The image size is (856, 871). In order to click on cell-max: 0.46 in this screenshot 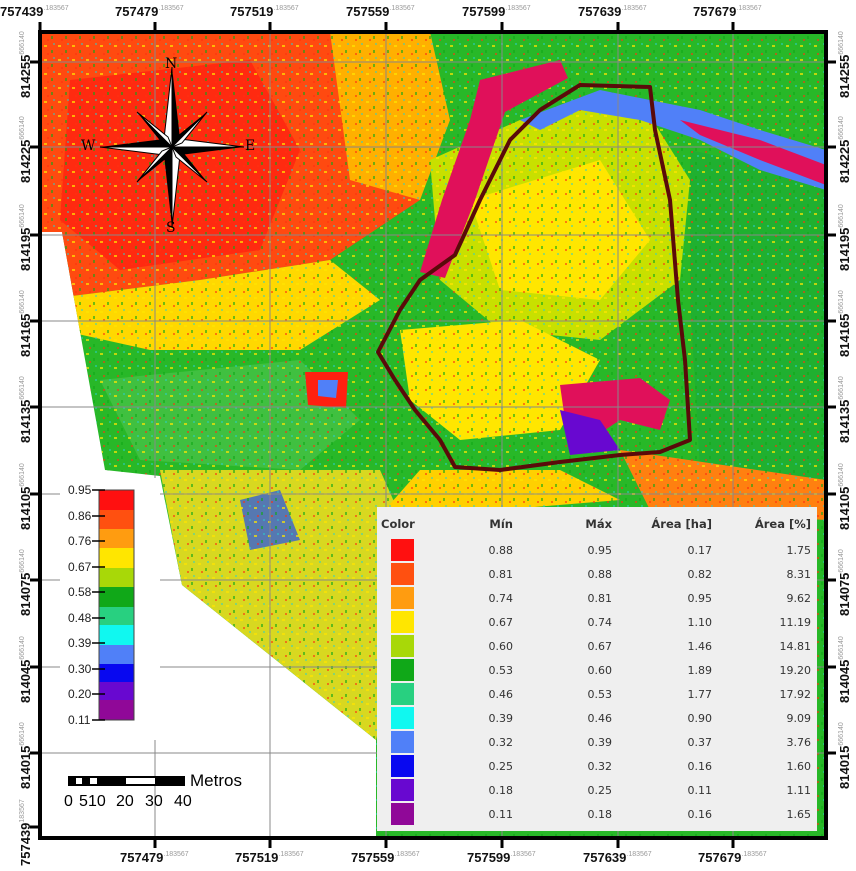, I will do `click(600, 718)`.